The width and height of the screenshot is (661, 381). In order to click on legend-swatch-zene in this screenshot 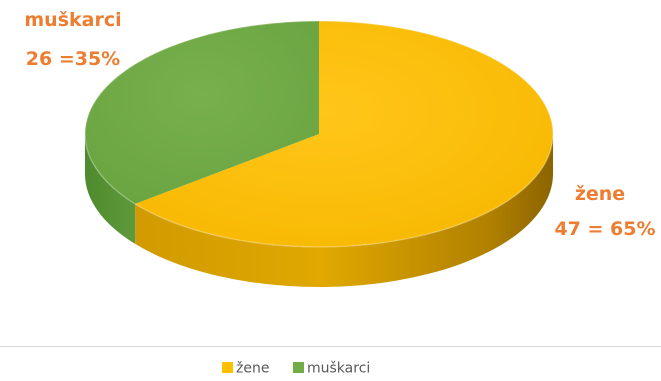, I will do `click(227, 367)`.